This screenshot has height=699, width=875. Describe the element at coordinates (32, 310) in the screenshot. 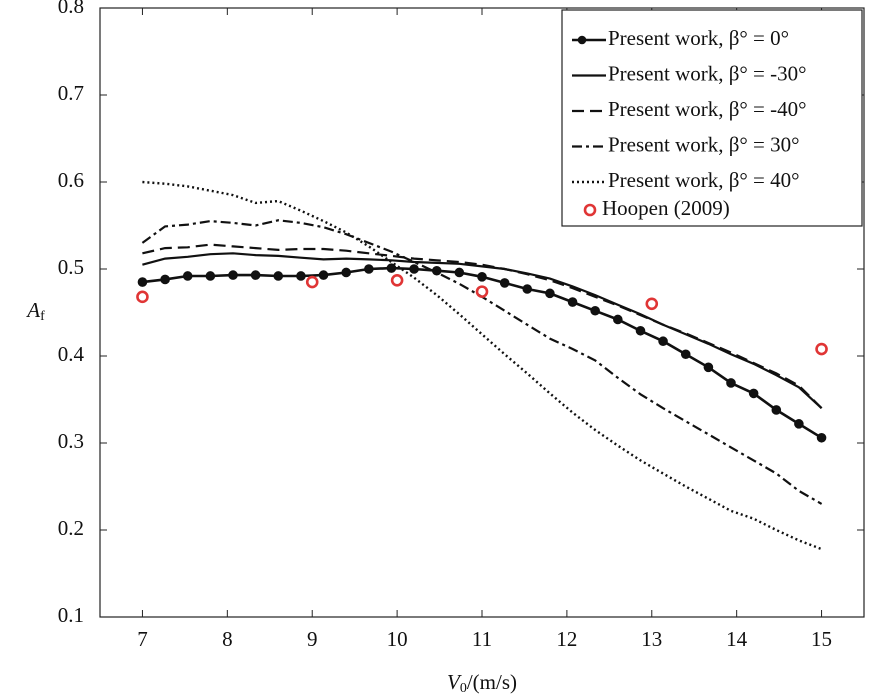

I see `y-label-main: A` at that location.